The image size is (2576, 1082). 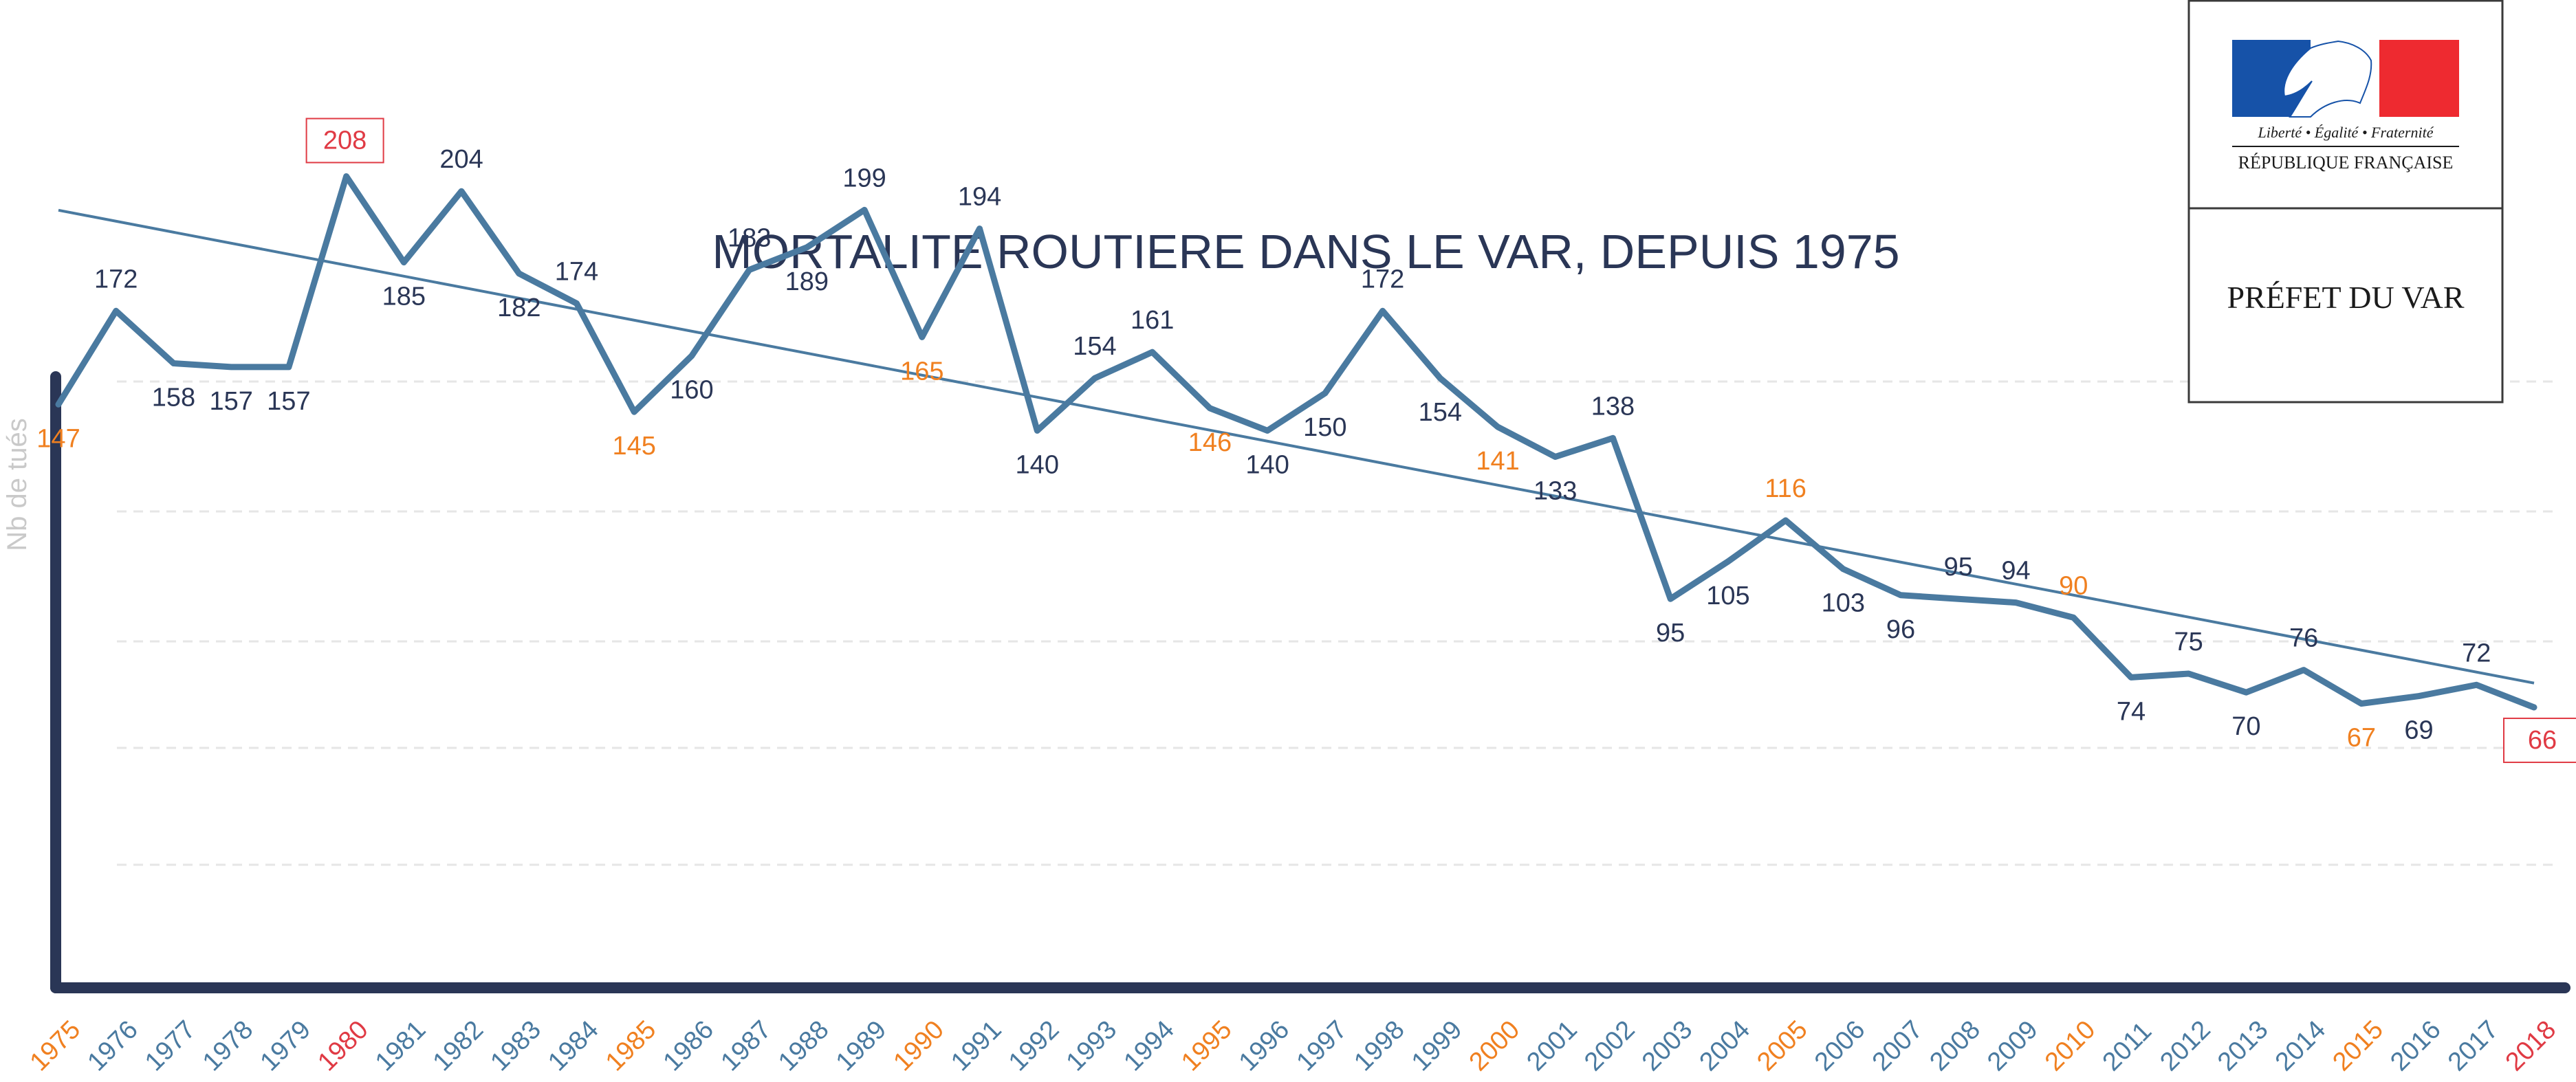 What do you see at coordinates (2015, 571) in the screenshot?
I see `value-label: 94` at bounding box center [2015, 571].